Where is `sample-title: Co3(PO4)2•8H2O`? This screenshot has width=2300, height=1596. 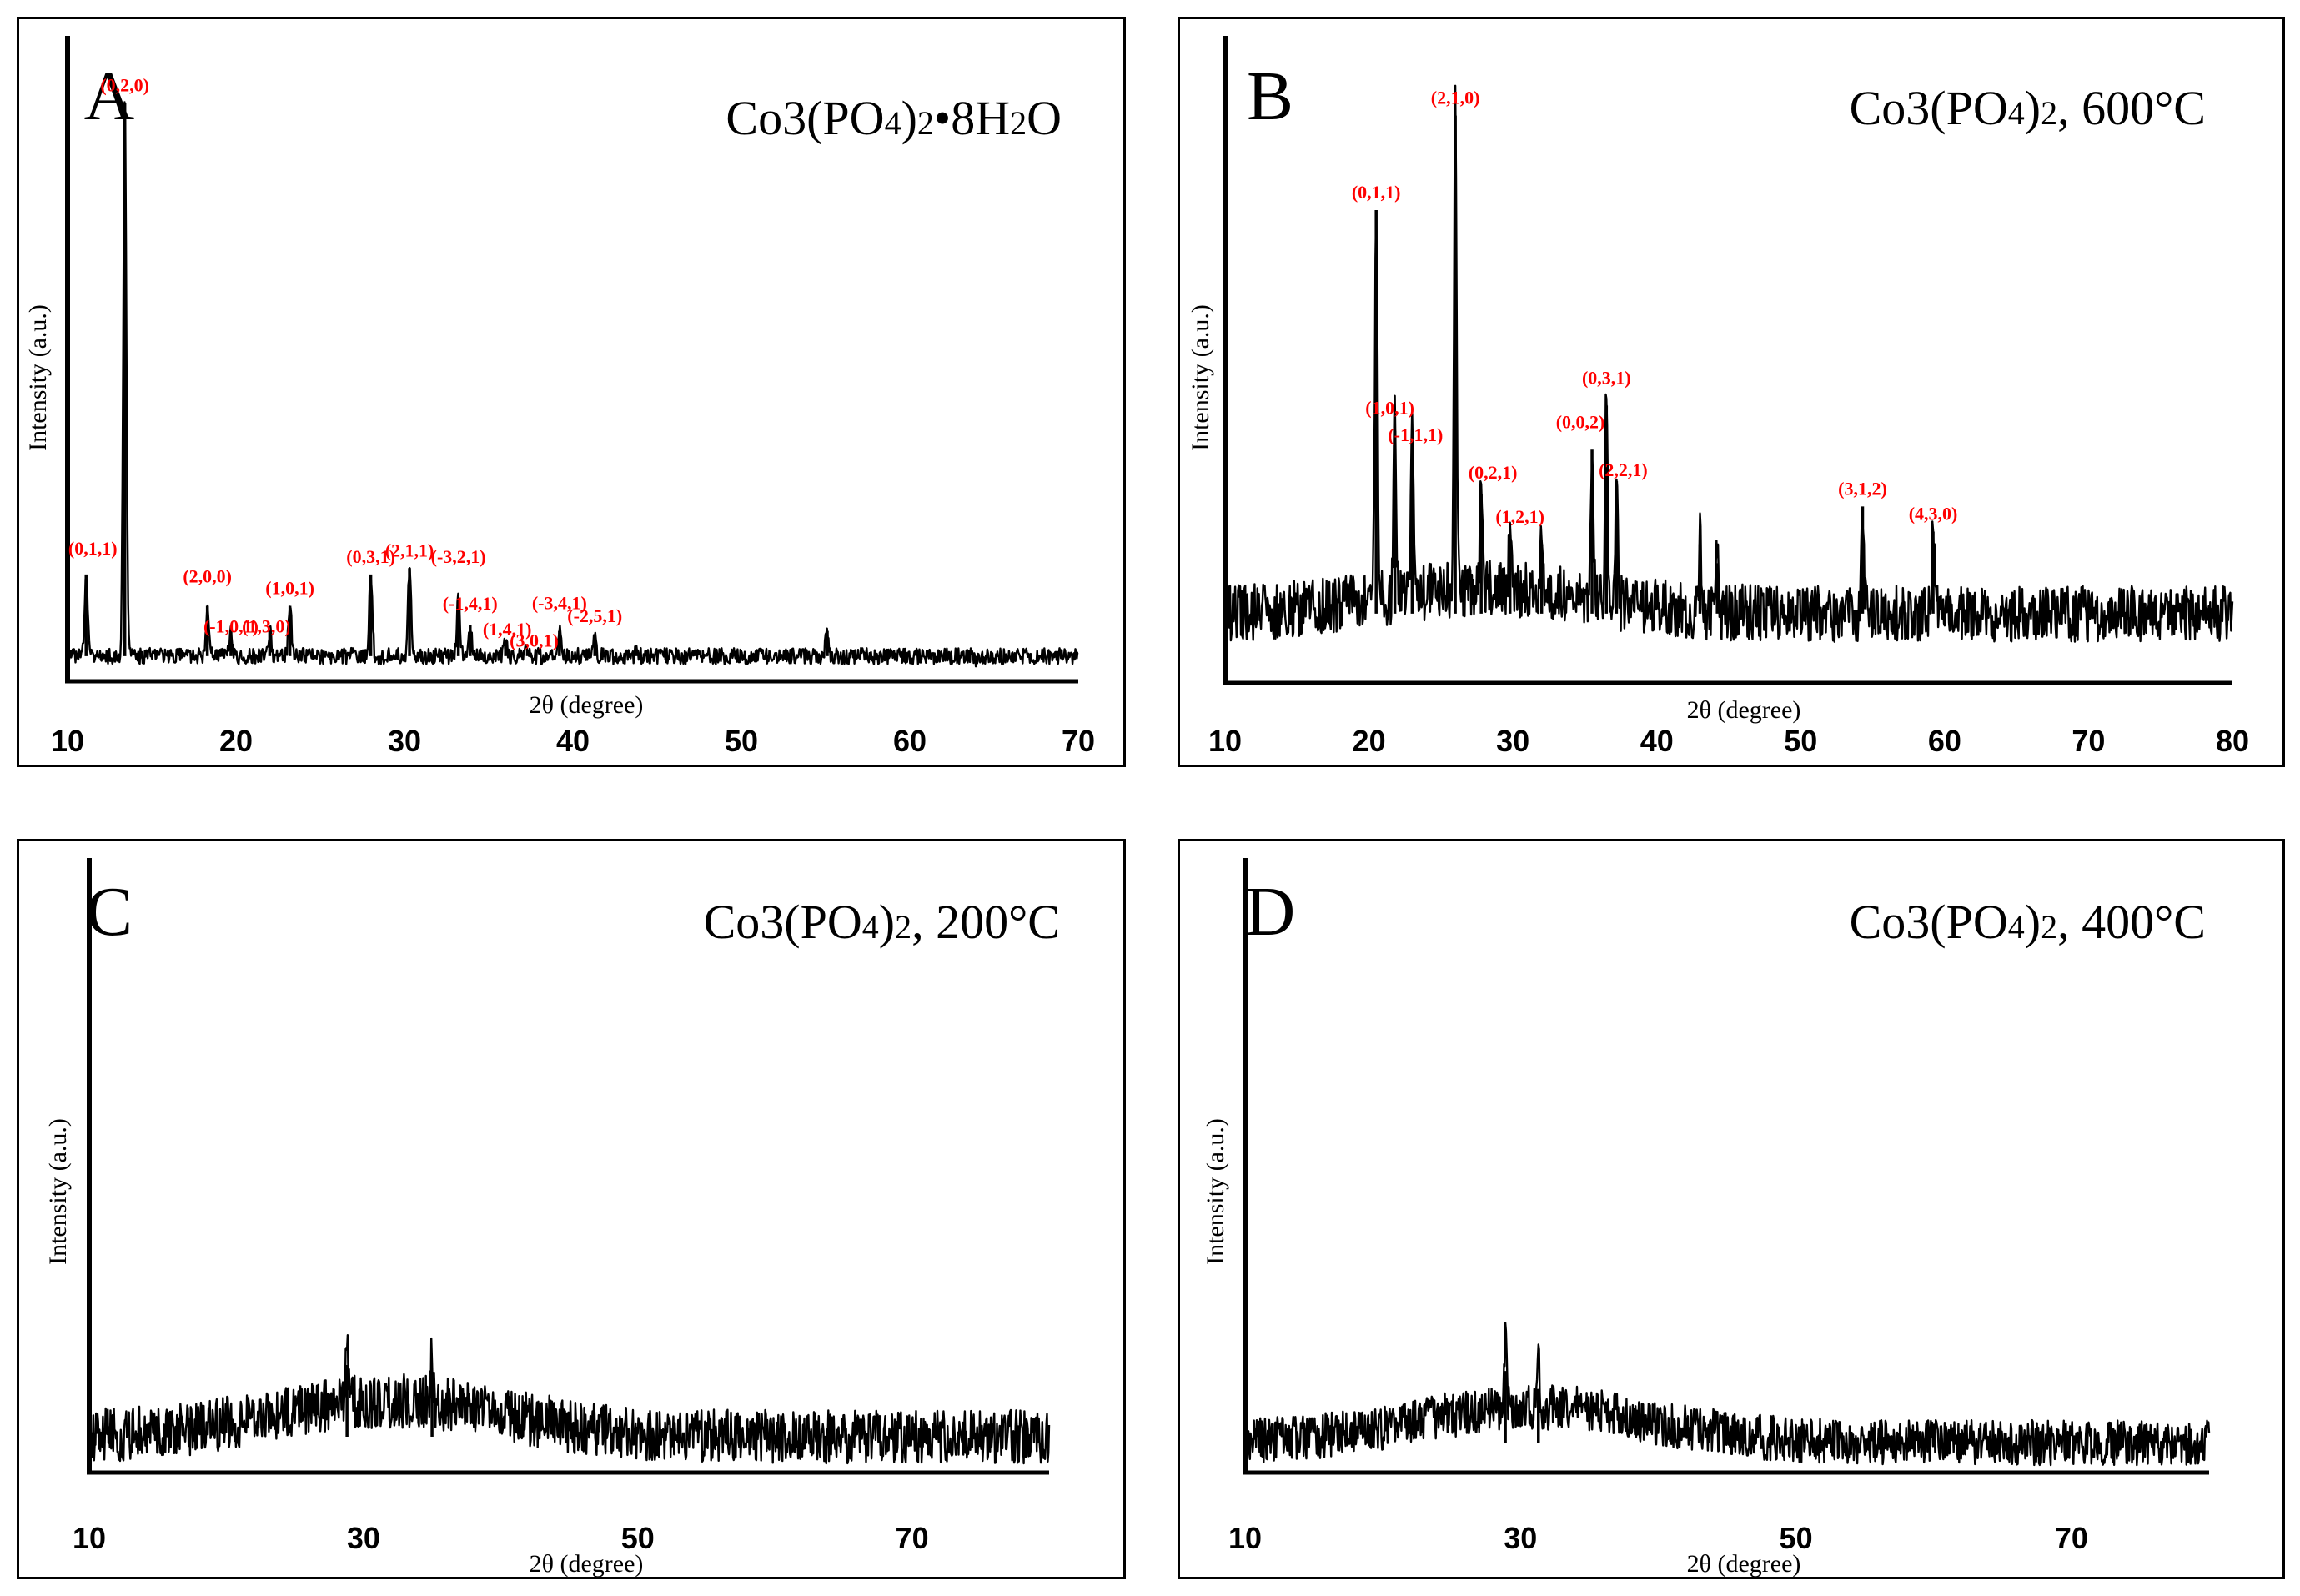
sample-title: Co3(PO4)2•8H2O is located at coordinates (894, 118).